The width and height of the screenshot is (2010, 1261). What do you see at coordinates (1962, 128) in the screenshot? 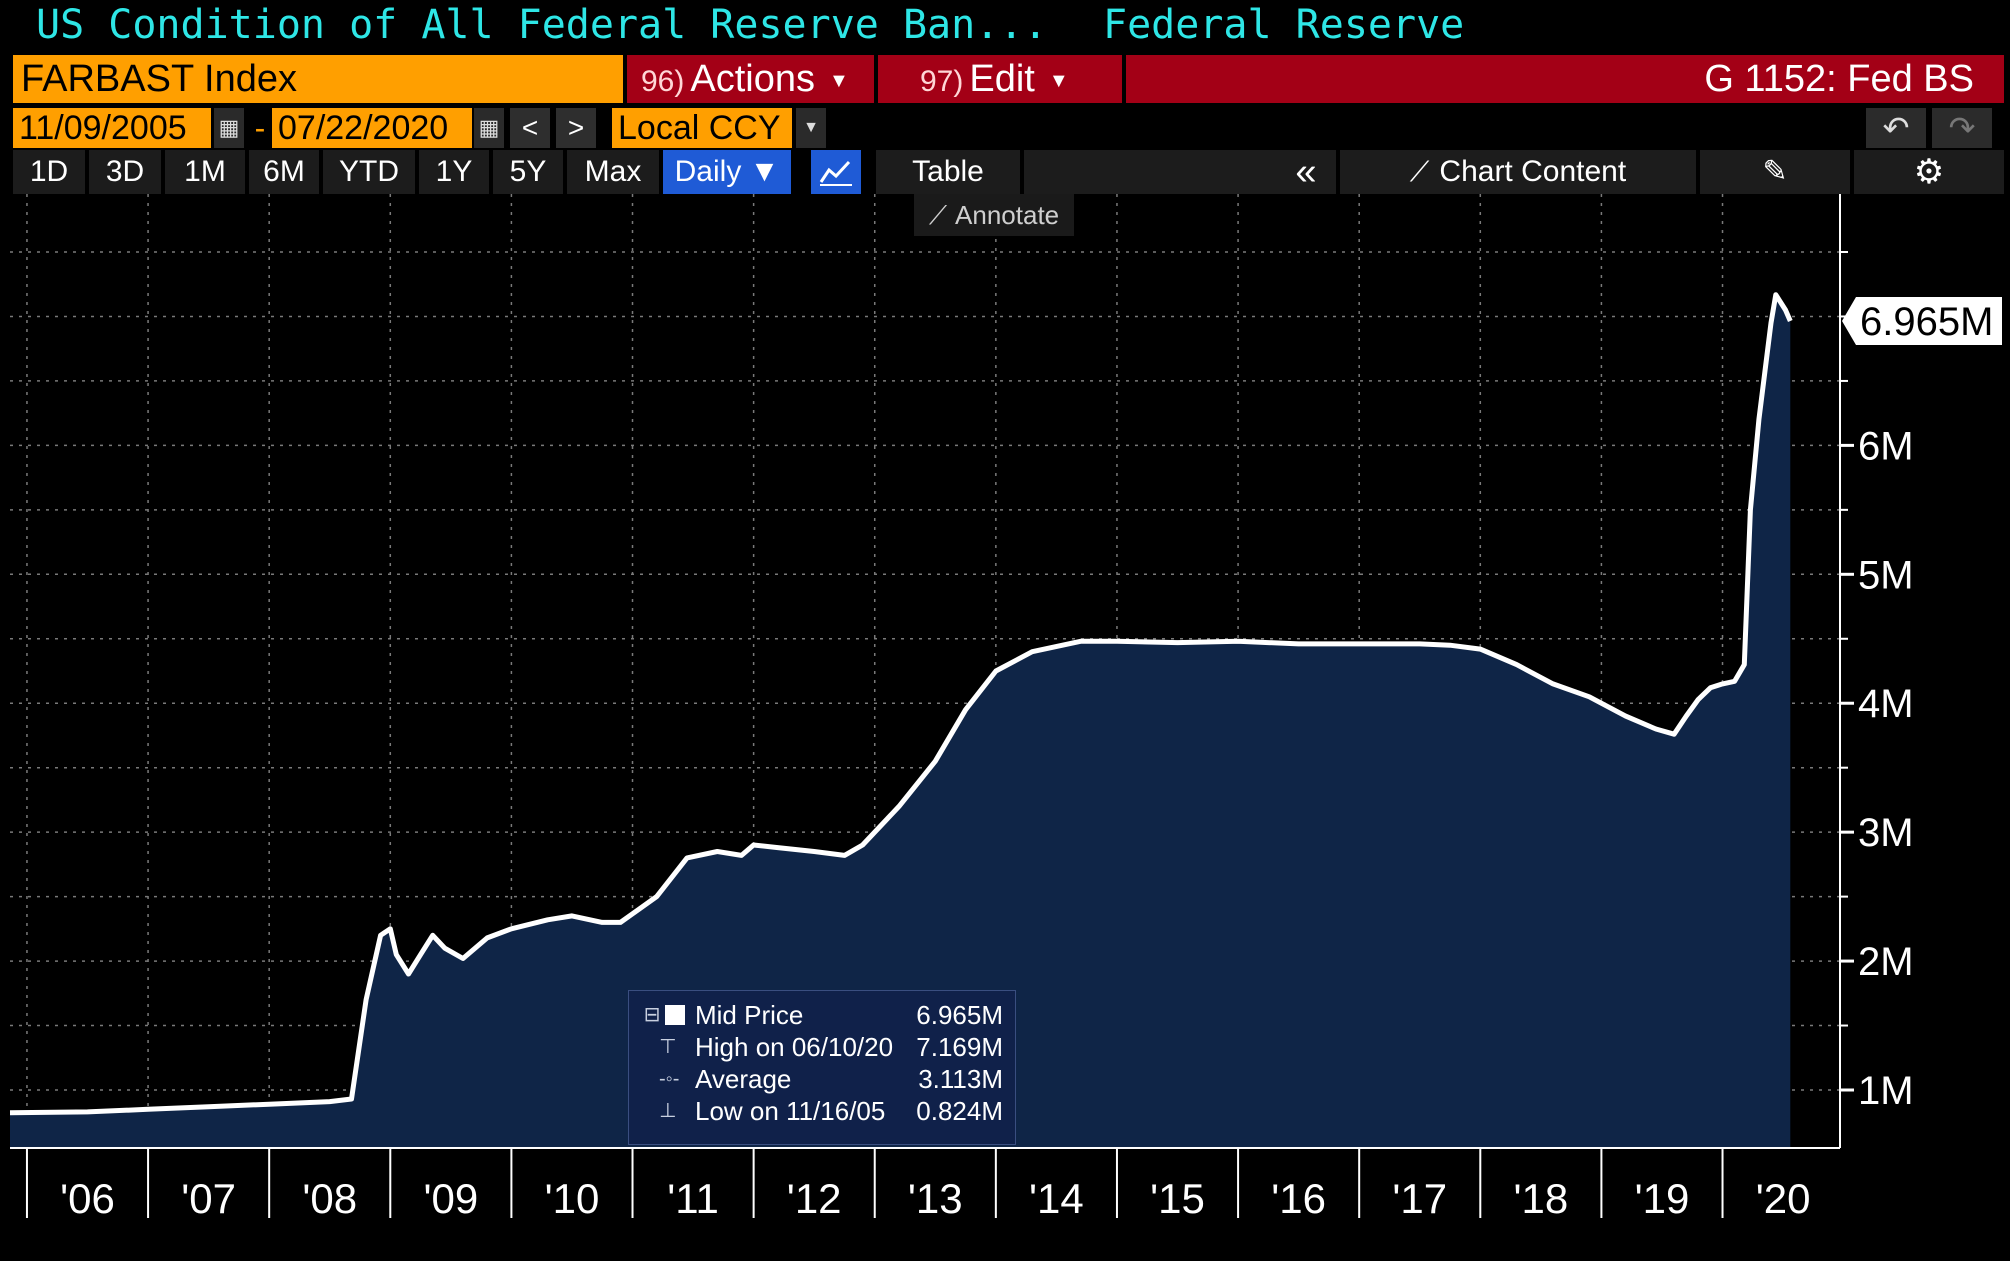
I see `redo-icon: ↷` at bounding box center [1962, 128].